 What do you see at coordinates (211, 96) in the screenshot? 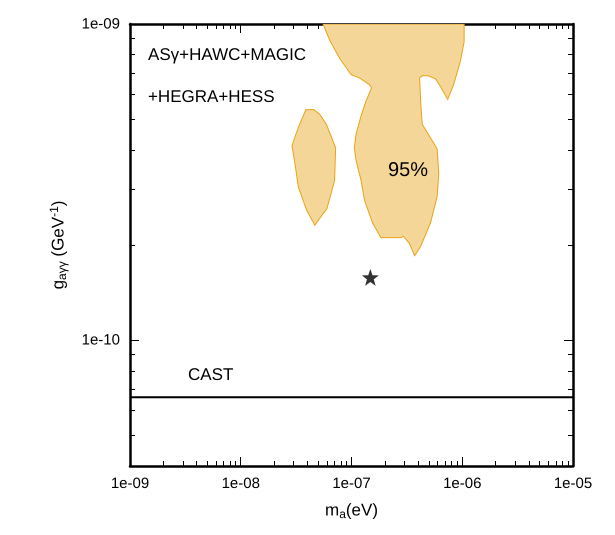
I see `annotation: +HEGRA+HESS` at bounding box center [211, 96].